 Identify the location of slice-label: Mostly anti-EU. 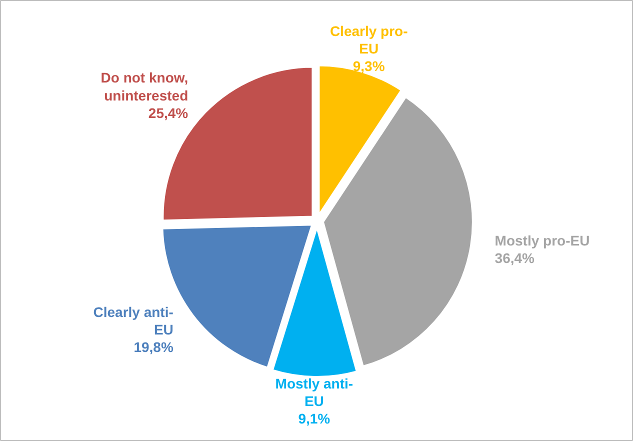
(314, 392).